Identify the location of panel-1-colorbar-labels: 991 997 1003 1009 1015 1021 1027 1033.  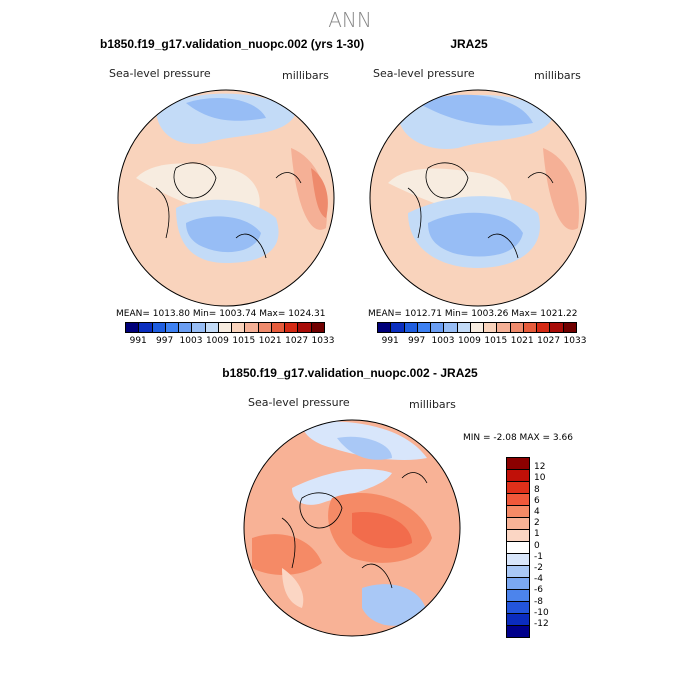
(230, 342).